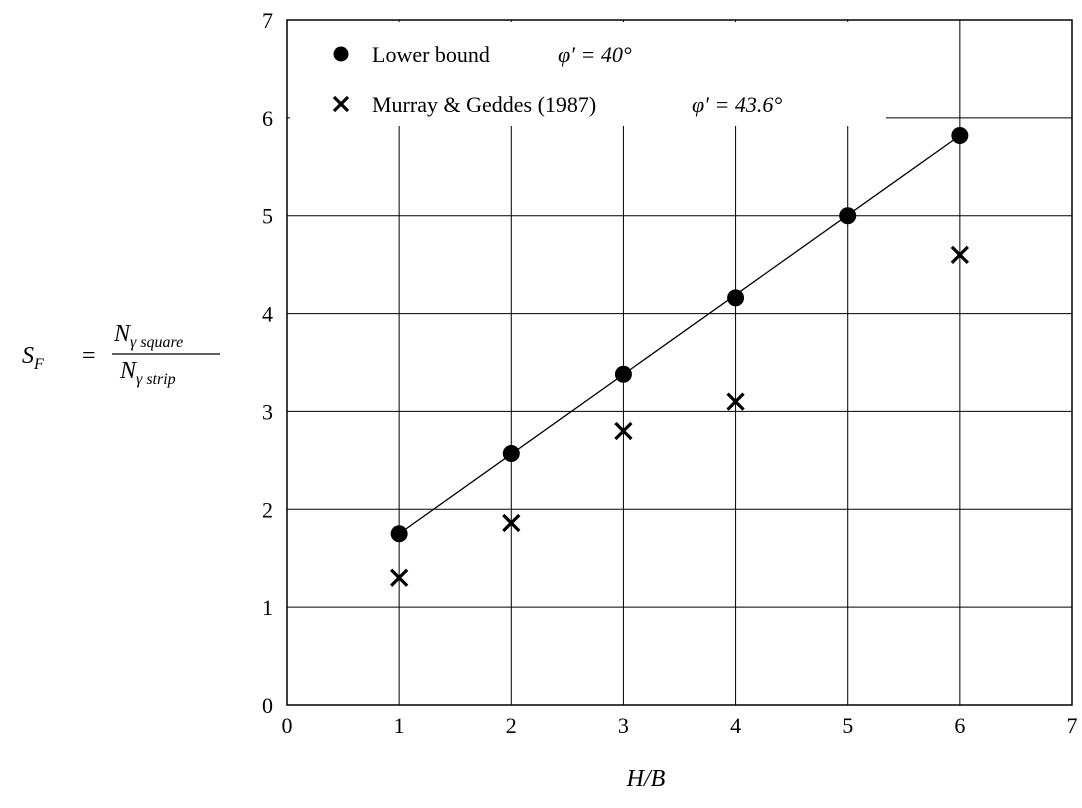 The image size is (1082, 808). I want to click on x-tick-label: 1, so click(399, 725).